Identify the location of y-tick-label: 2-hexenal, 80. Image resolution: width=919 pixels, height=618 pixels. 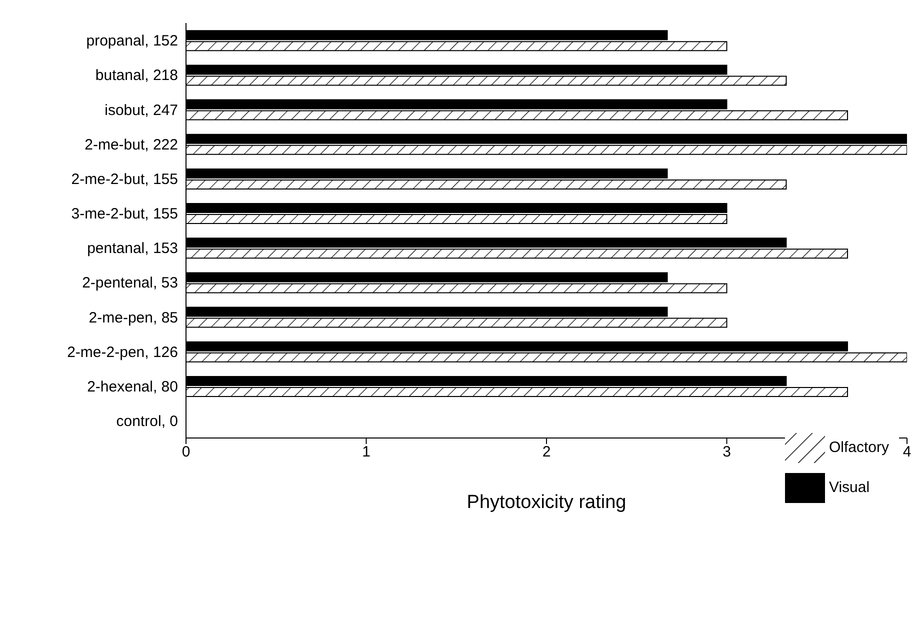
(132, 387).